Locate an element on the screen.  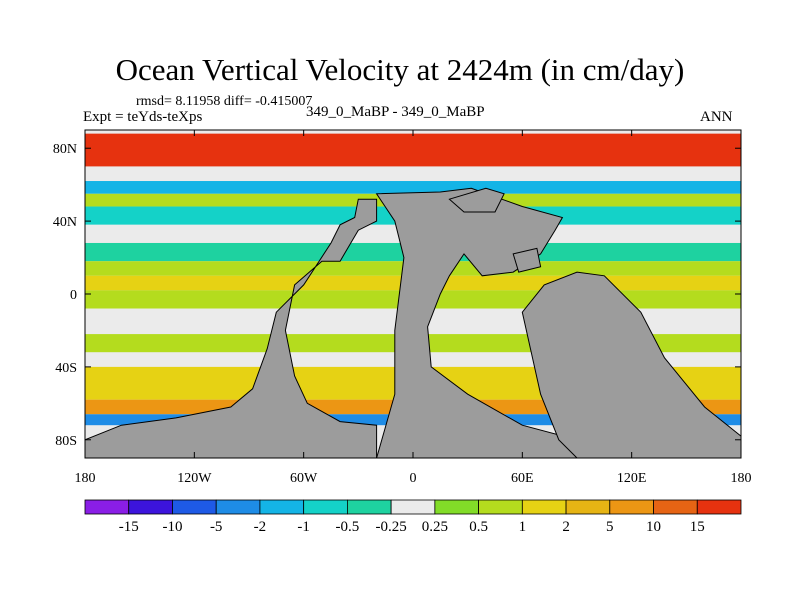
colorbar-label: -2 is located at coordinates (260, 527).